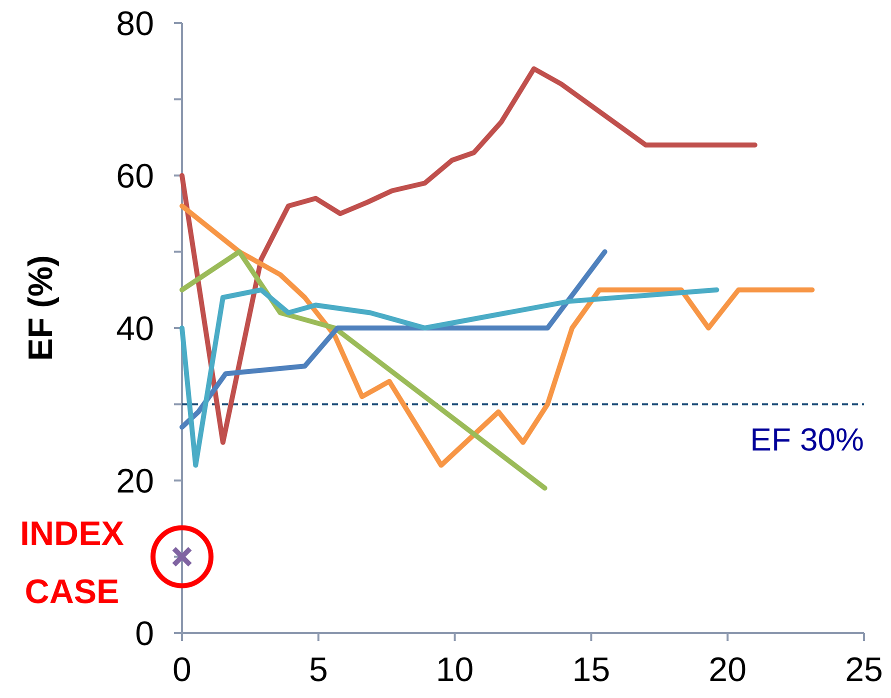 This screenshot has height=698, width=891. I want to click on ref-line-label: EF 30%, so click(807, 439).